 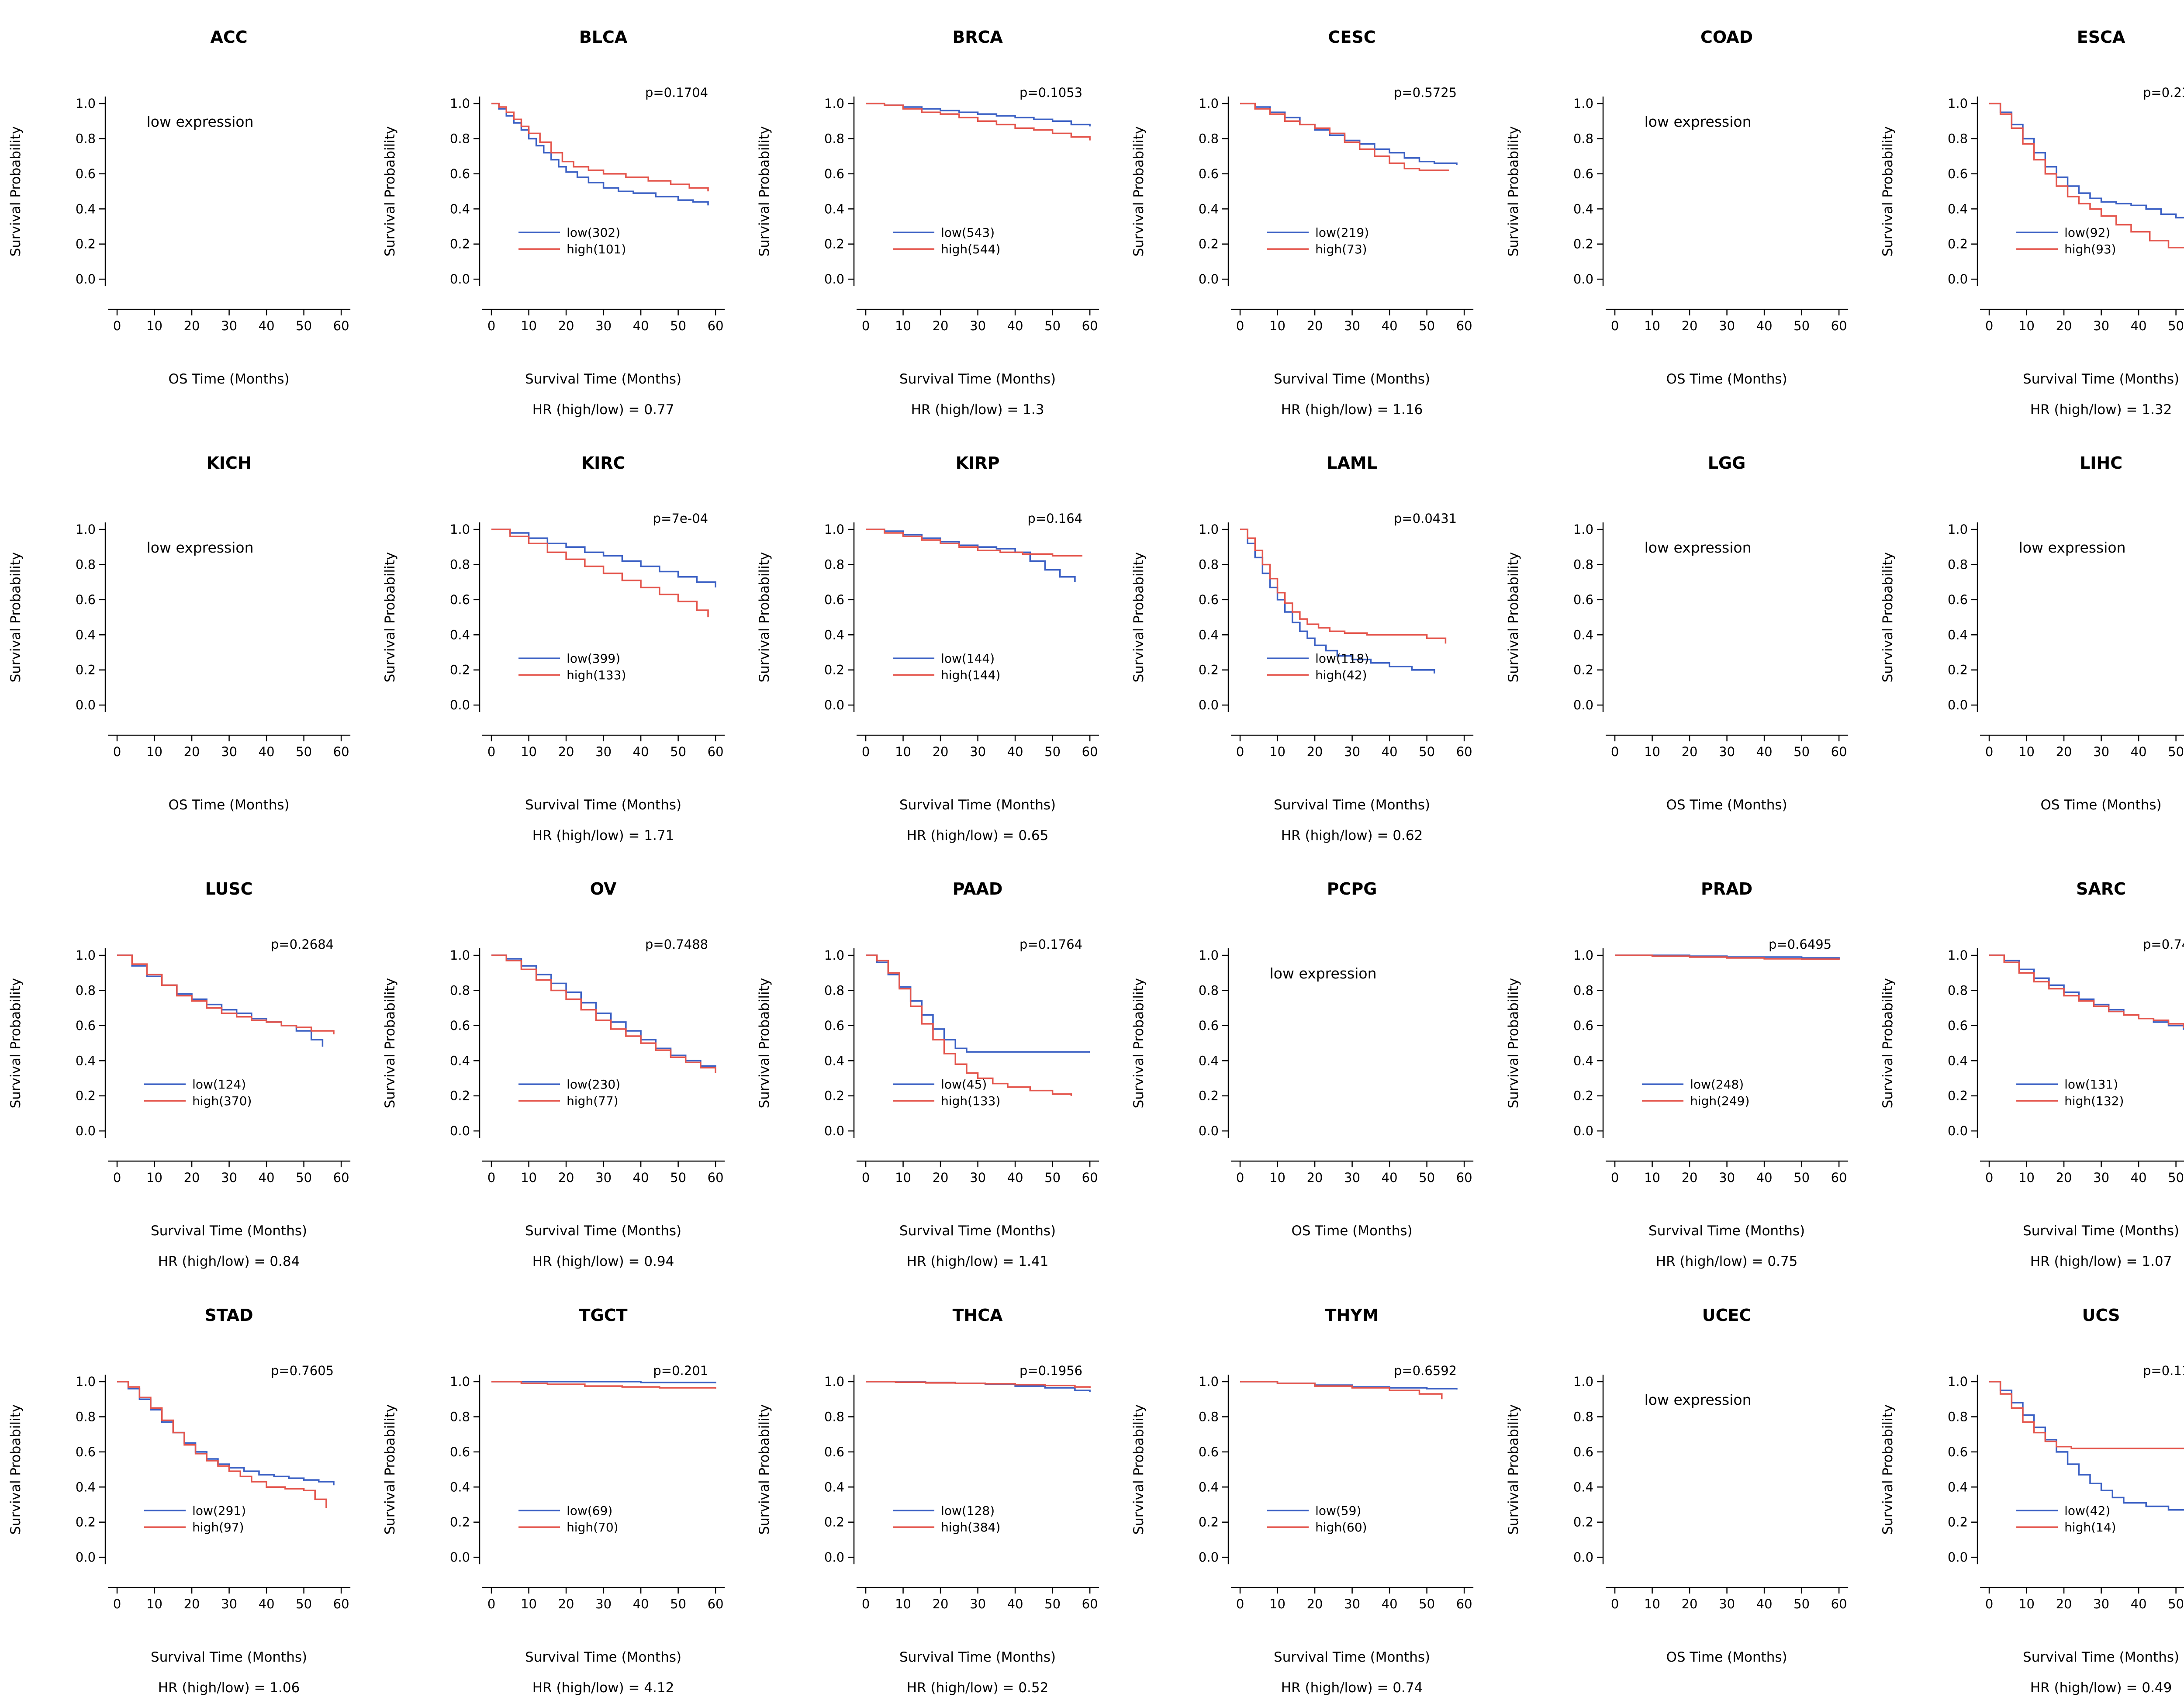 What do you see at coordinates (2163, 944) in the screenshot?
I see `p-value: p=0.7463` at bounding box center [2163, 944].